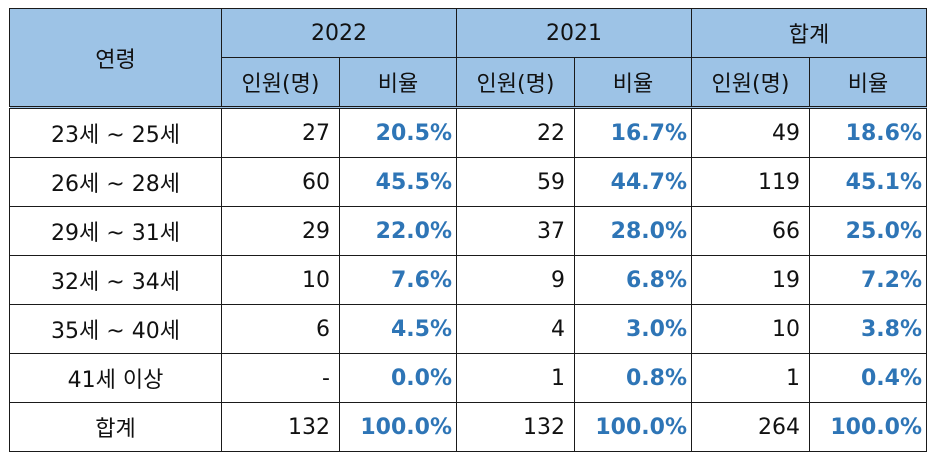  What do you see at coordinates (115, 182) in the screenshot?
I see `age-range-cell: 26세 ~ 28세` at bounding box center [115, 182].